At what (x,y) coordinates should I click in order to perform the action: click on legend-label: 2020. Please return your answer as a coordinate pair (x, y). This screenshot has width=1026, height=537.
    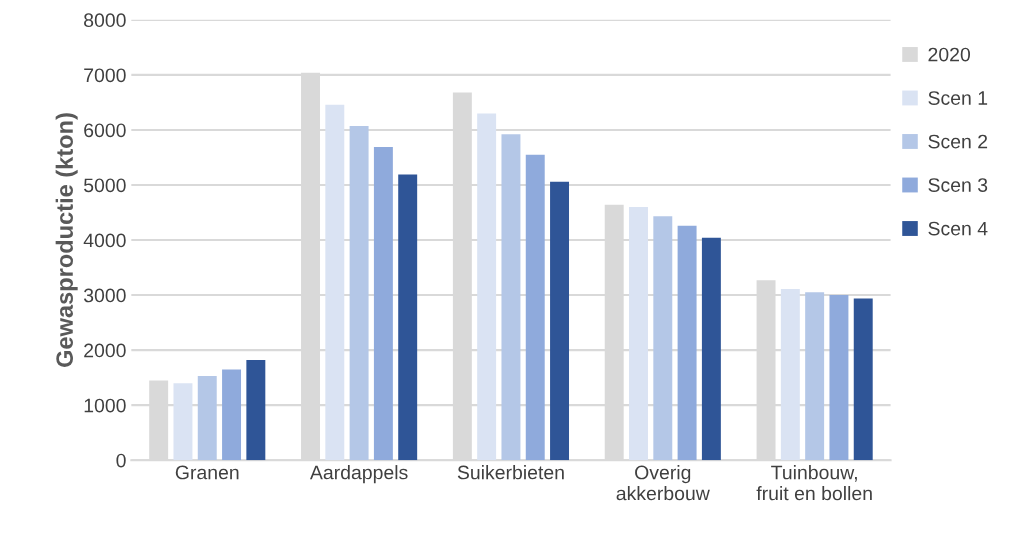
    Looking at the image, I should click on (949, 54).